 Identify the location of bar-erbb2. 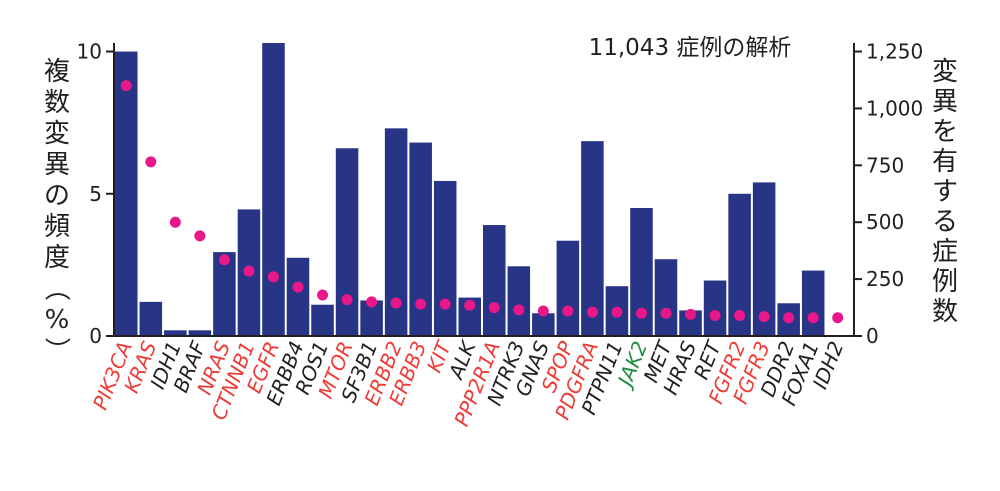
(396, 232).